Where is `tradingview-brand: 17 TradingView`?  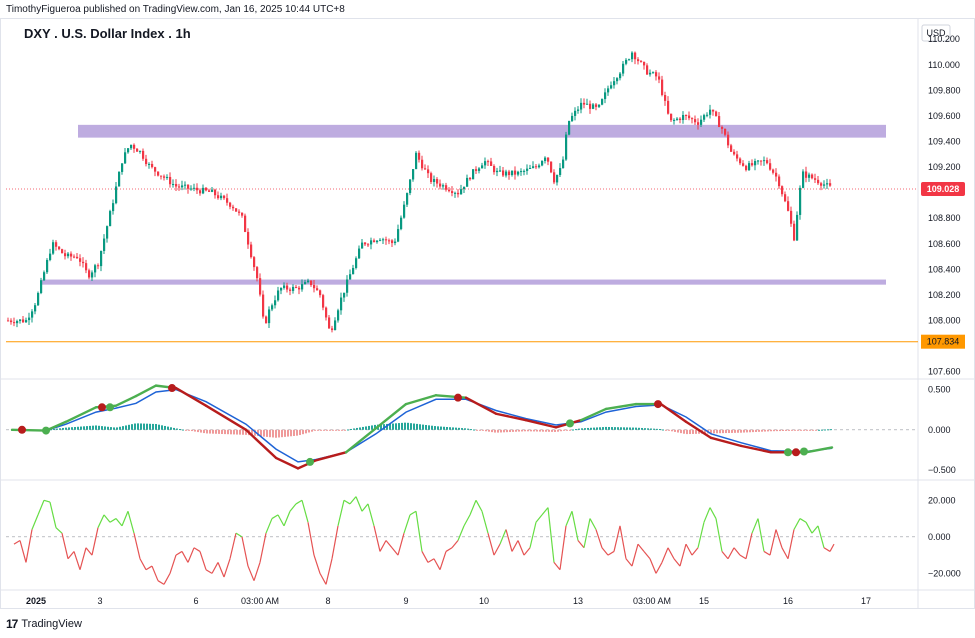
tradingview-brand: 17 TradingView is located at coordinates (44, 624).